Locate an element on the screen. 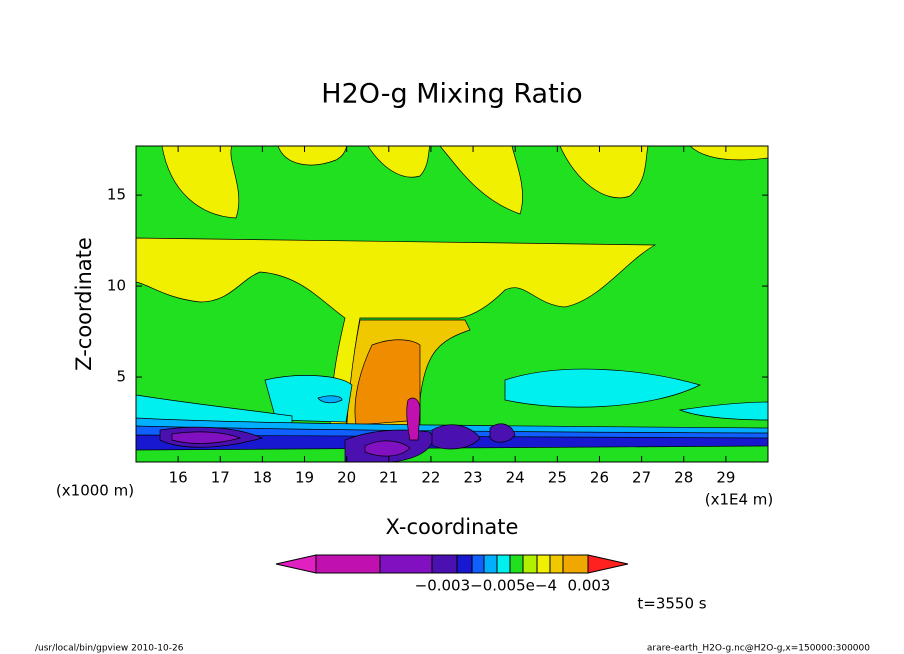 The height and width of the screenshot is (654, 904). x-tick-label: 20 is located at coordinates (346, 478).